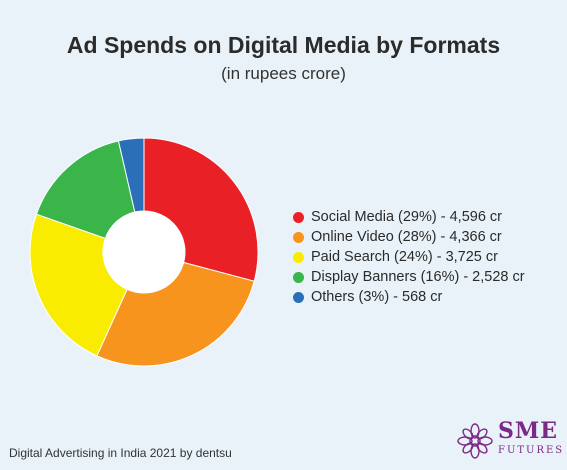  I want to click on legend-item: Others (3%) - 568 cr, so click(409, 297).